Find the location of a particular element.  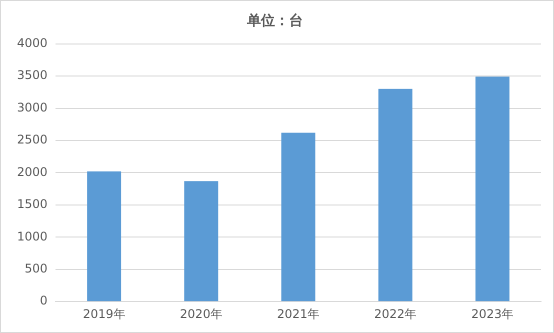

x-tick-label: 2023年 is located at coordinates (492, 313).